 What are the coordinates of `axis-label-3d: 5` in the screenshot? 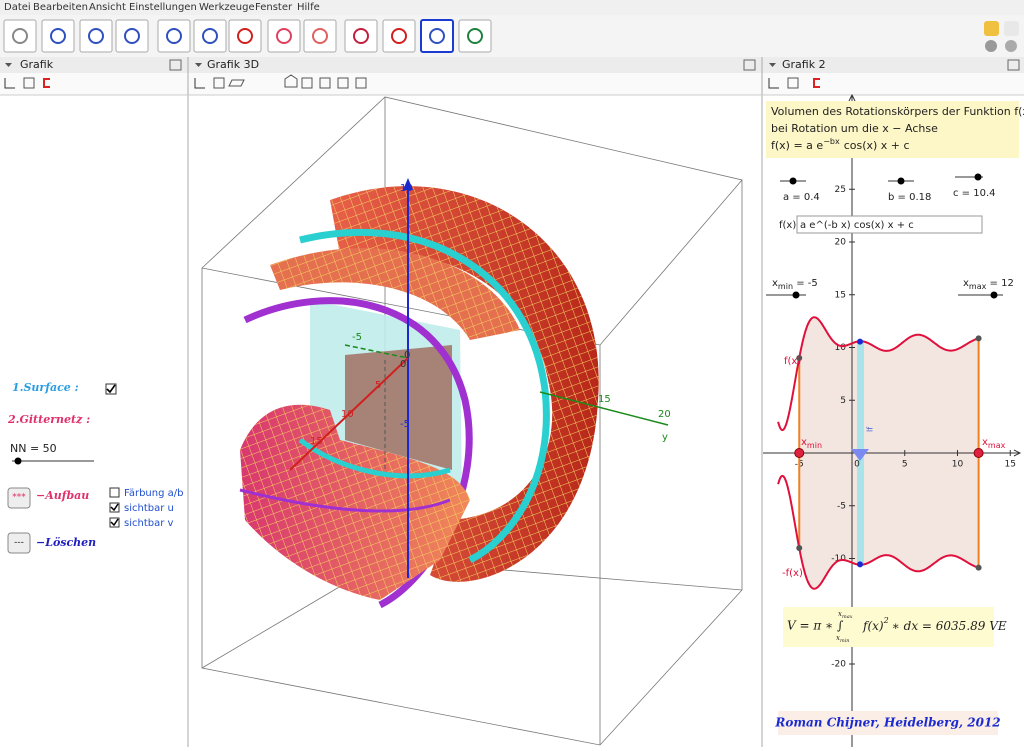 It's located at (378, 385).